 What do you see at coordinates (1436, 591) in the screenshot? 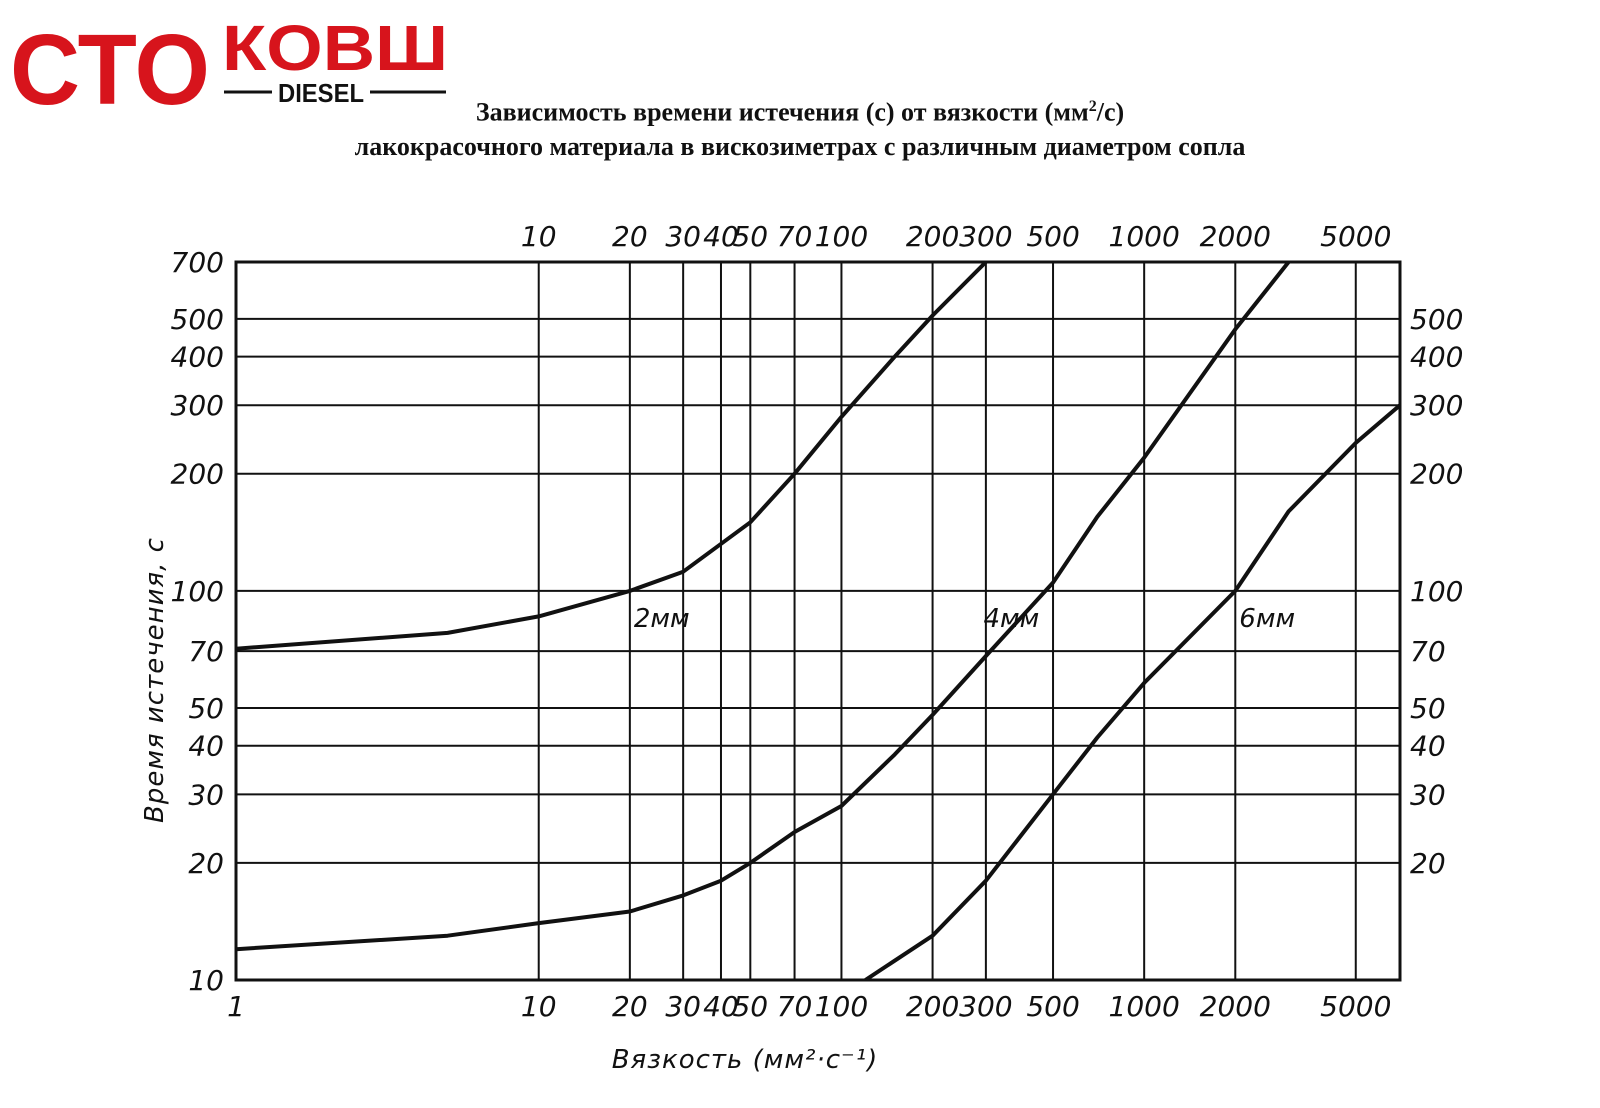
I see `y-tick-label-right: 100` at bounding box center [1436, 591].